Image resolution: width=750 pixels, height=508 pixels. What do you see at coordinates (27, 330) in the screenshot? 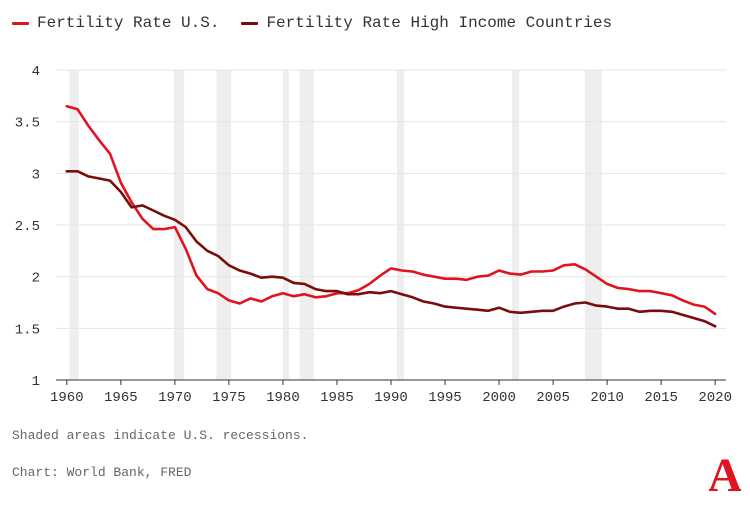
I see `y-tick-label-1: 1.5` at bounding box center [27, 330].